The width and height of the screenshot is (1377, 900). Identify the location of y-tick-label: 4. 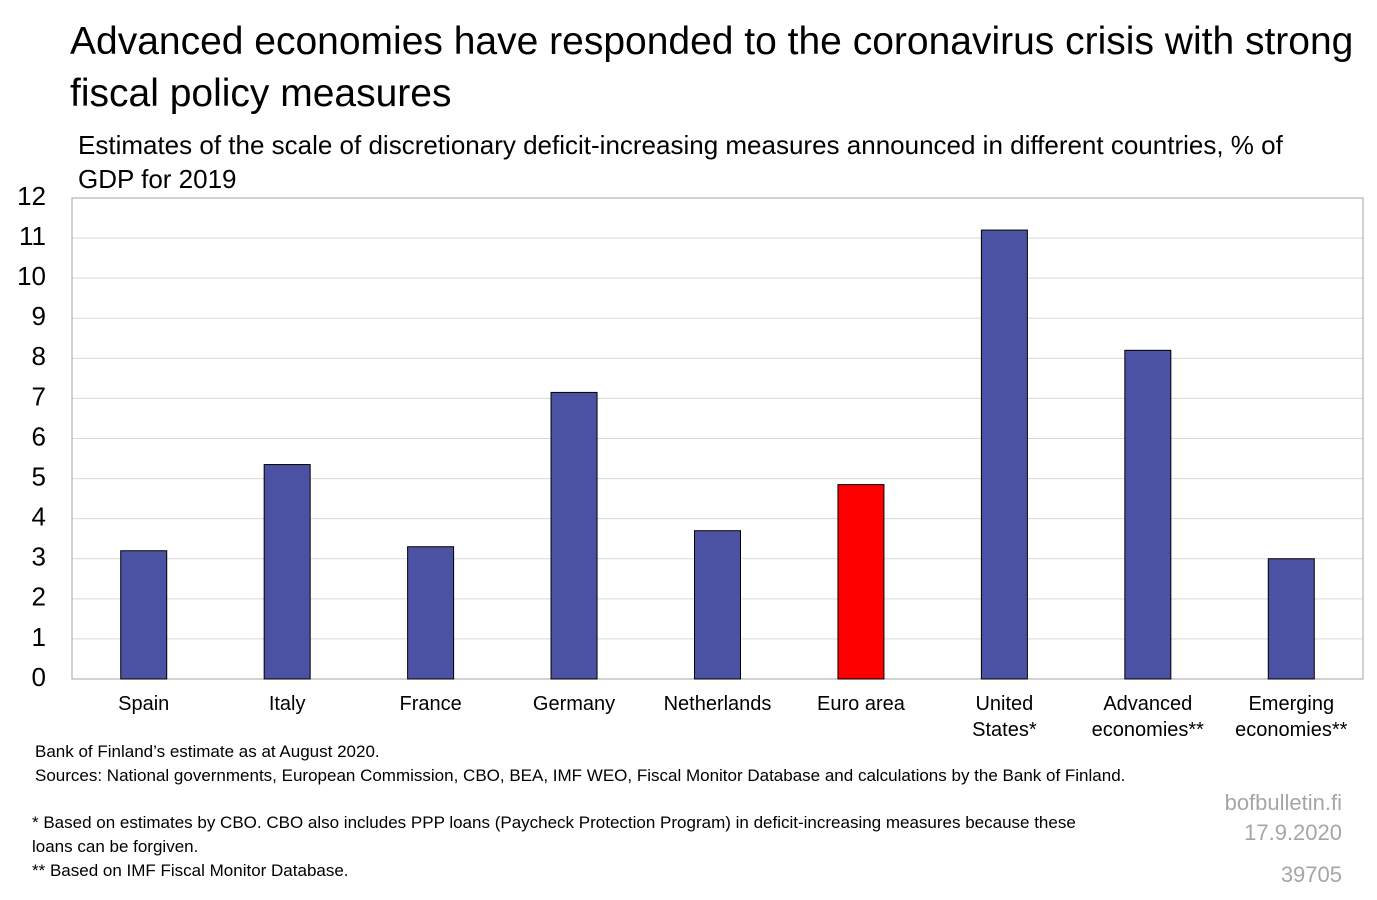
(39, 517).